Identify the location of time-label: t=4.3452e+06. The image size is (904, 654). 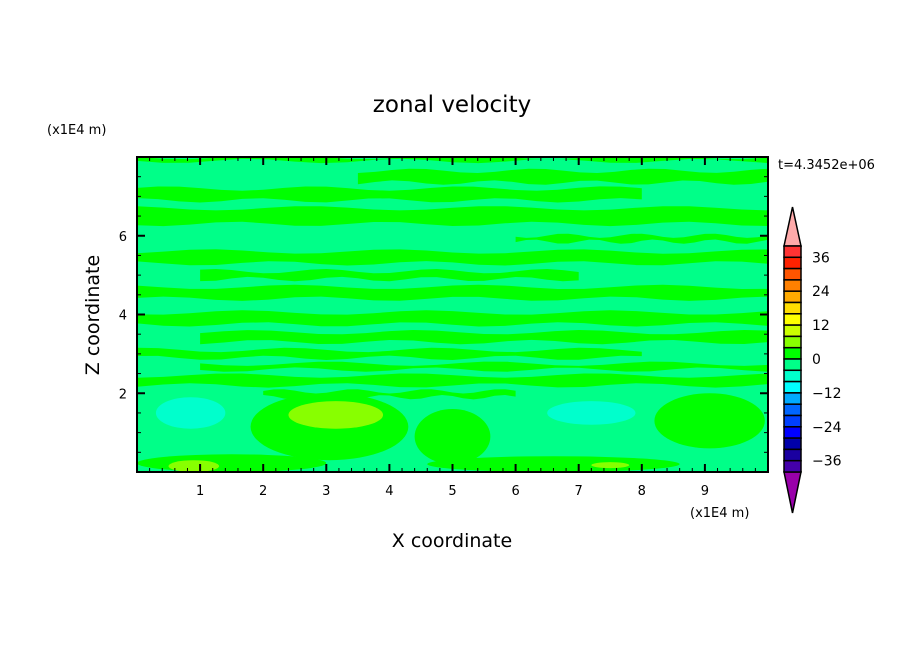
(826, 165).